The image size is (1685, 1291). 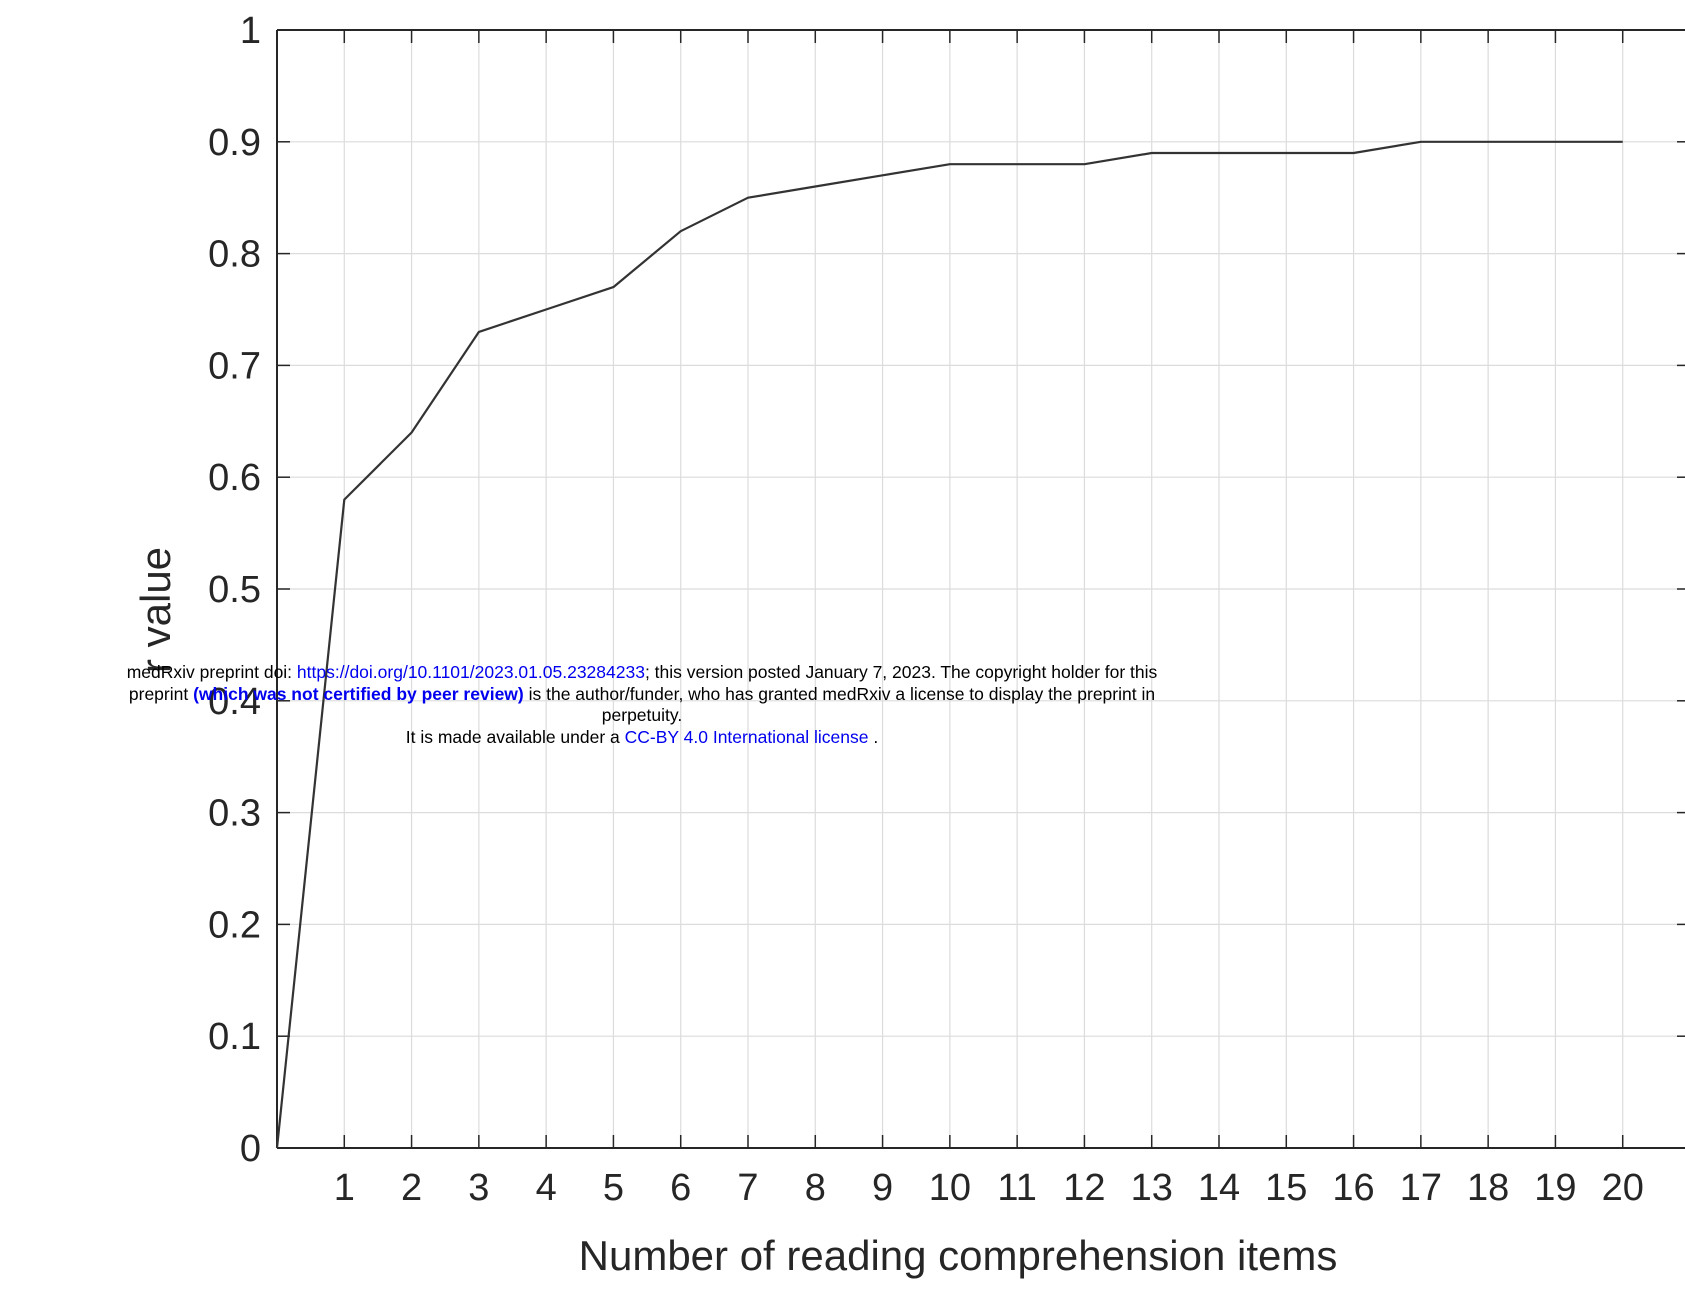 I want to click on y-tick-label: 0.2, so click(x=234, y=925).